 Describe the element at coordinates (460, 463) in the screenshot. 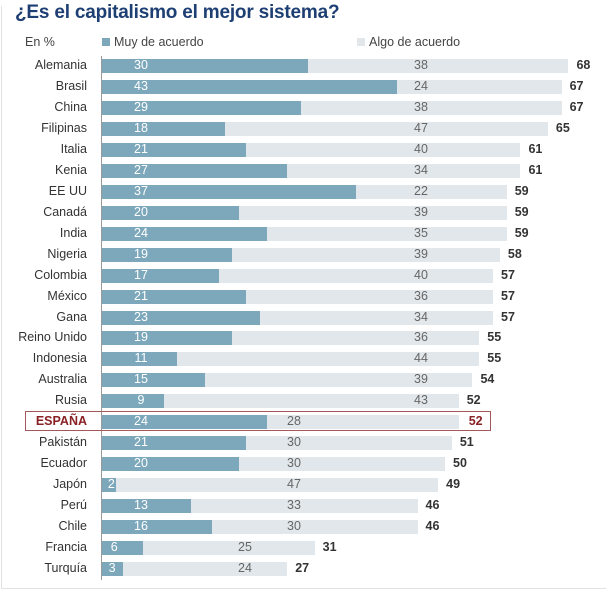

I see `data-label-total-ecuador: 50` at that location.